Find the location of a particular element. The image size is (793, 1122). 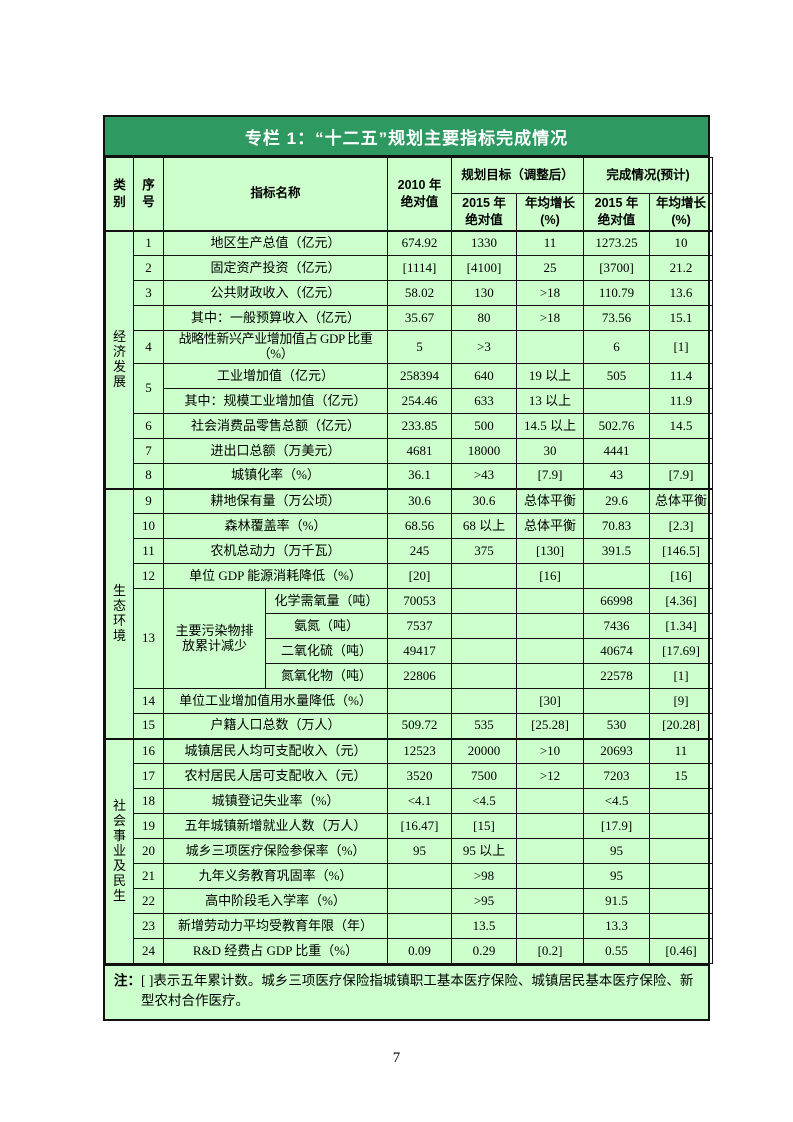

table-cell: 4681 is located at coordinates (420, 451).